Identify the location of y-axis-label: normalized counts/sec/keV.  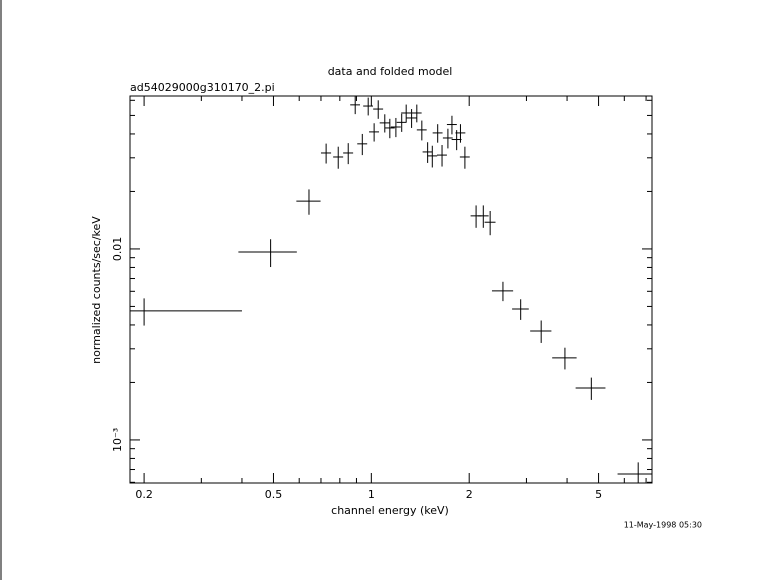
(96, 290).